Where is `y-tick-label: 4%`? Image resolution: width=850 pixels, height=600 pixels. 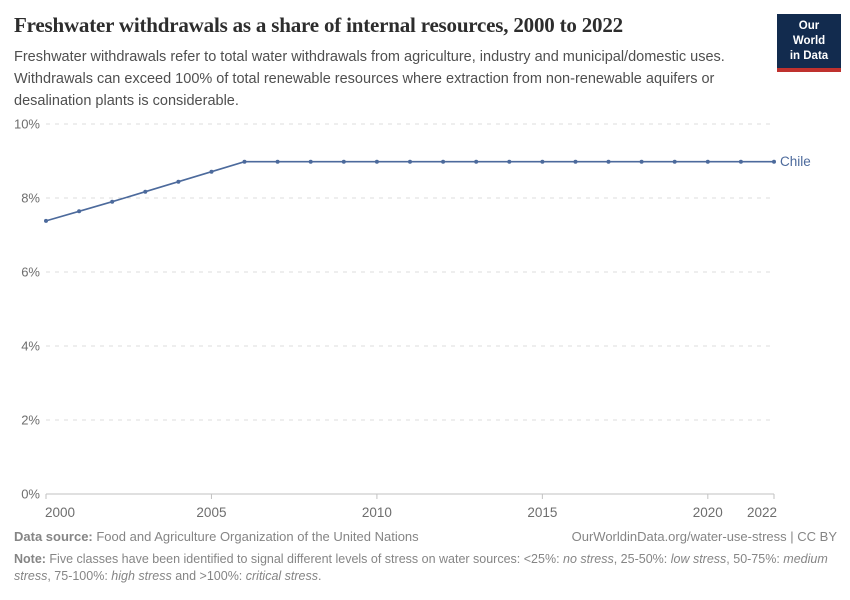 y-tick-label: 4% is located at coordinates (30, 346).